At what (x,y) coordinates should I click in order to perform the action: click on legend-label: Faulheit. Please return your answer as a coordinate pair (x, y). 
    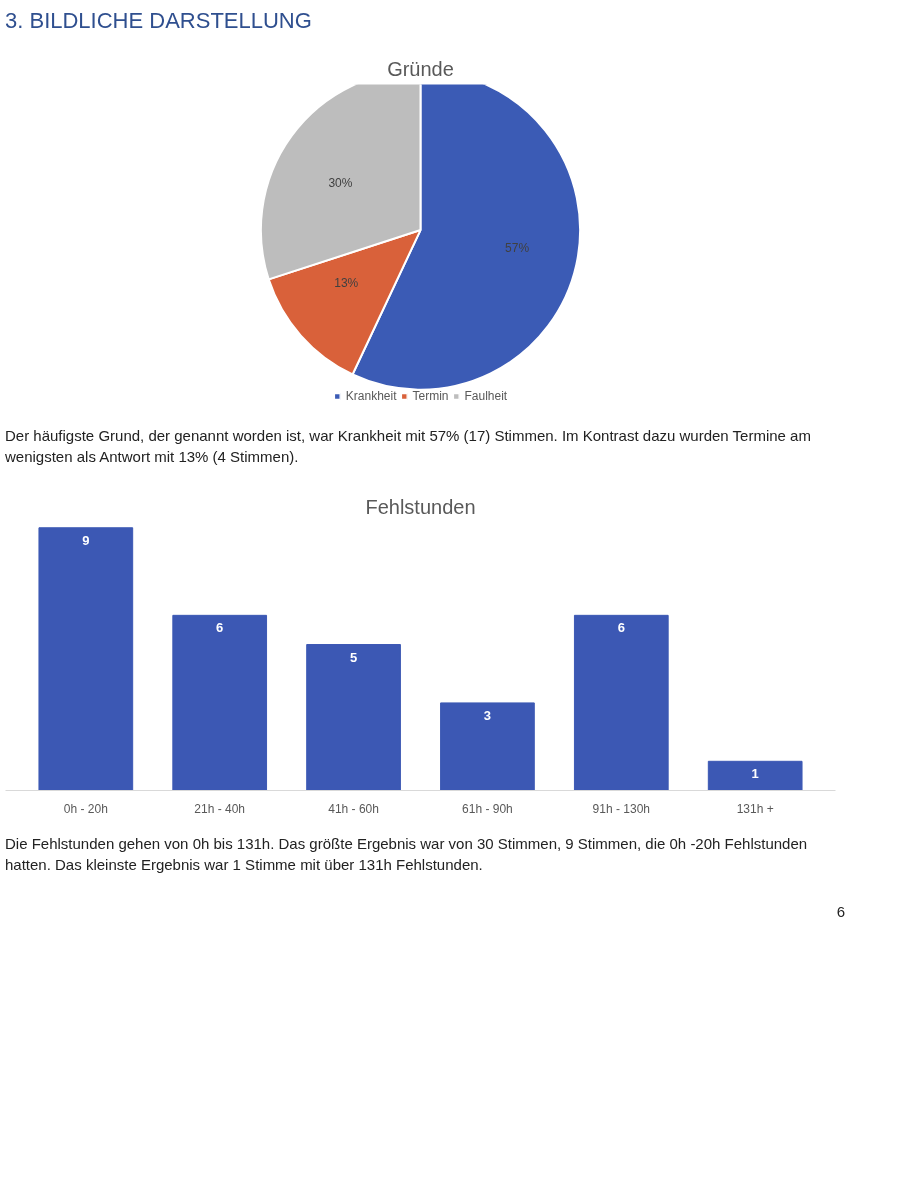
    Looking at the image, I should click on (486, 396).